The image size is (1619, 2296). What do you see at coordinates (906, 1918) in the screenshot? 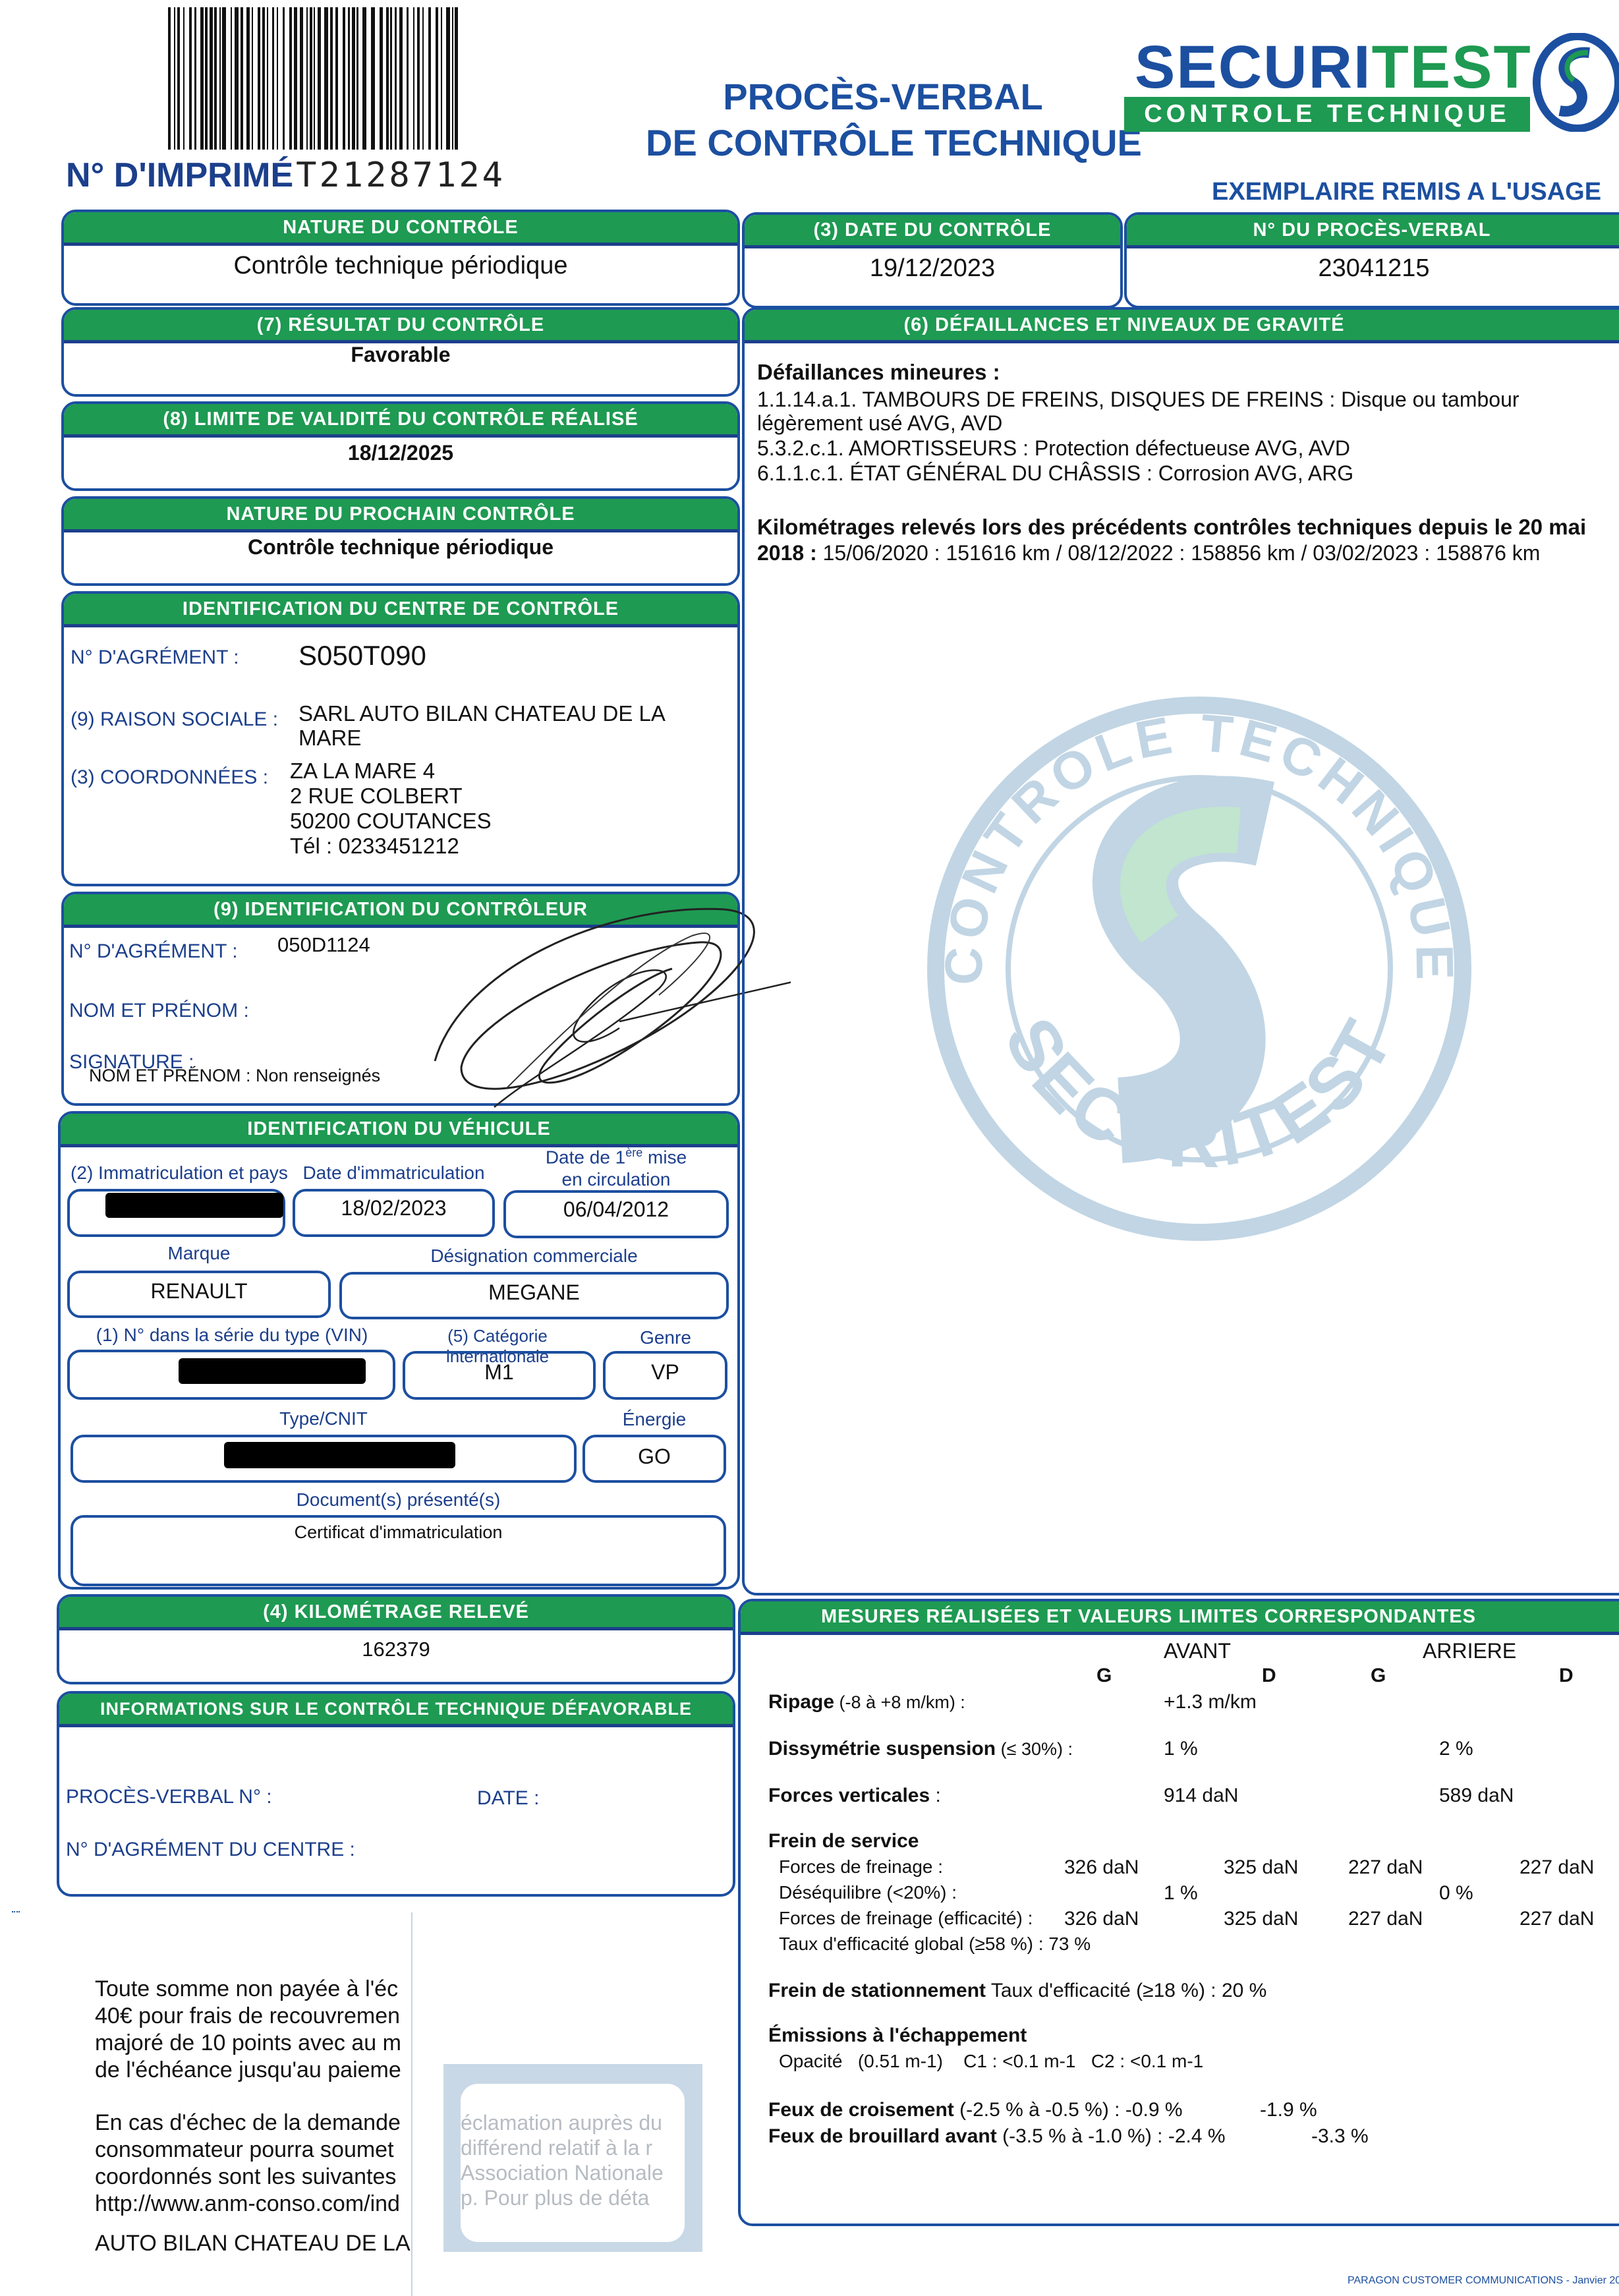
I see `braking-eff-label: Forces de freinage (efficacité) :` at bounding box center [906, 1918].